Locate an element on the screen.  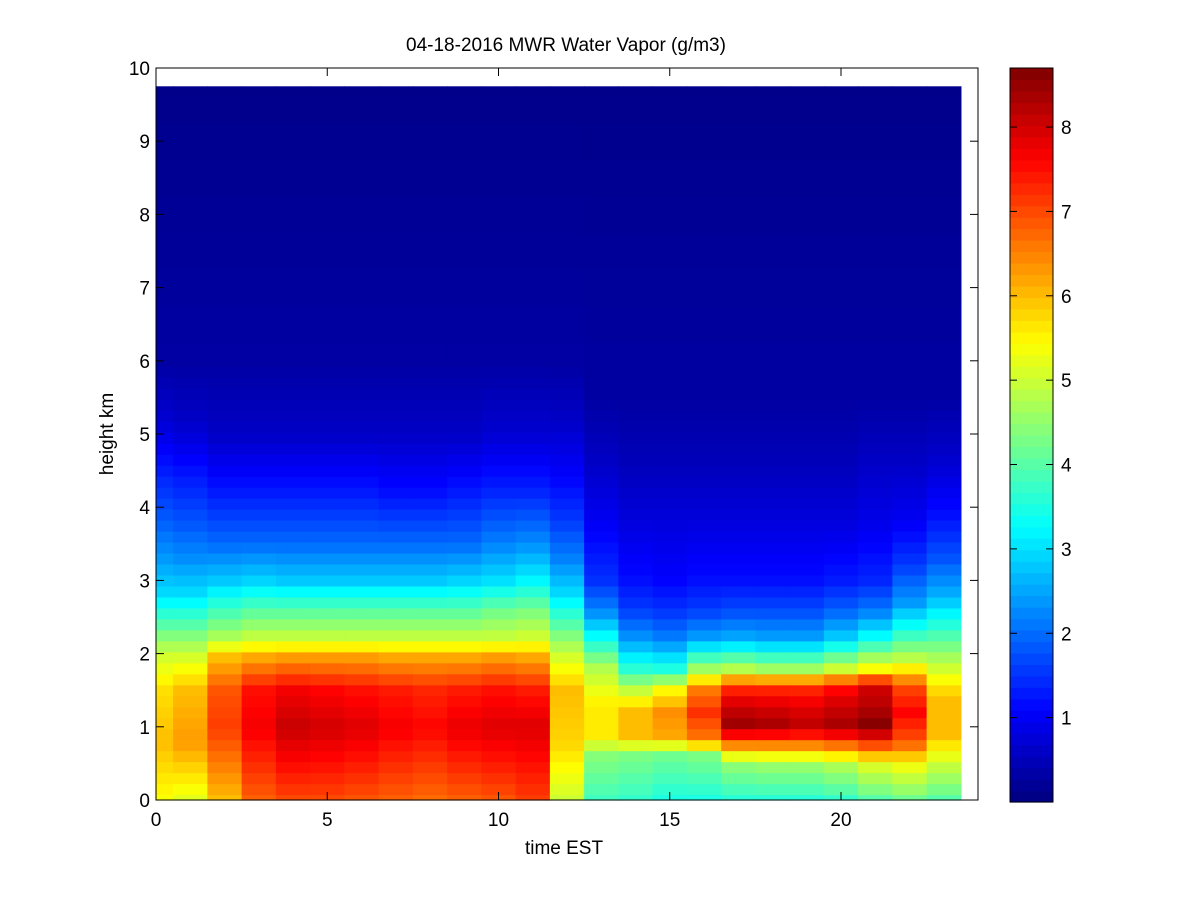
chart-title: 04-18-2016 MWR Water Vapor (g/m3) is located at coordinates (566, 45).